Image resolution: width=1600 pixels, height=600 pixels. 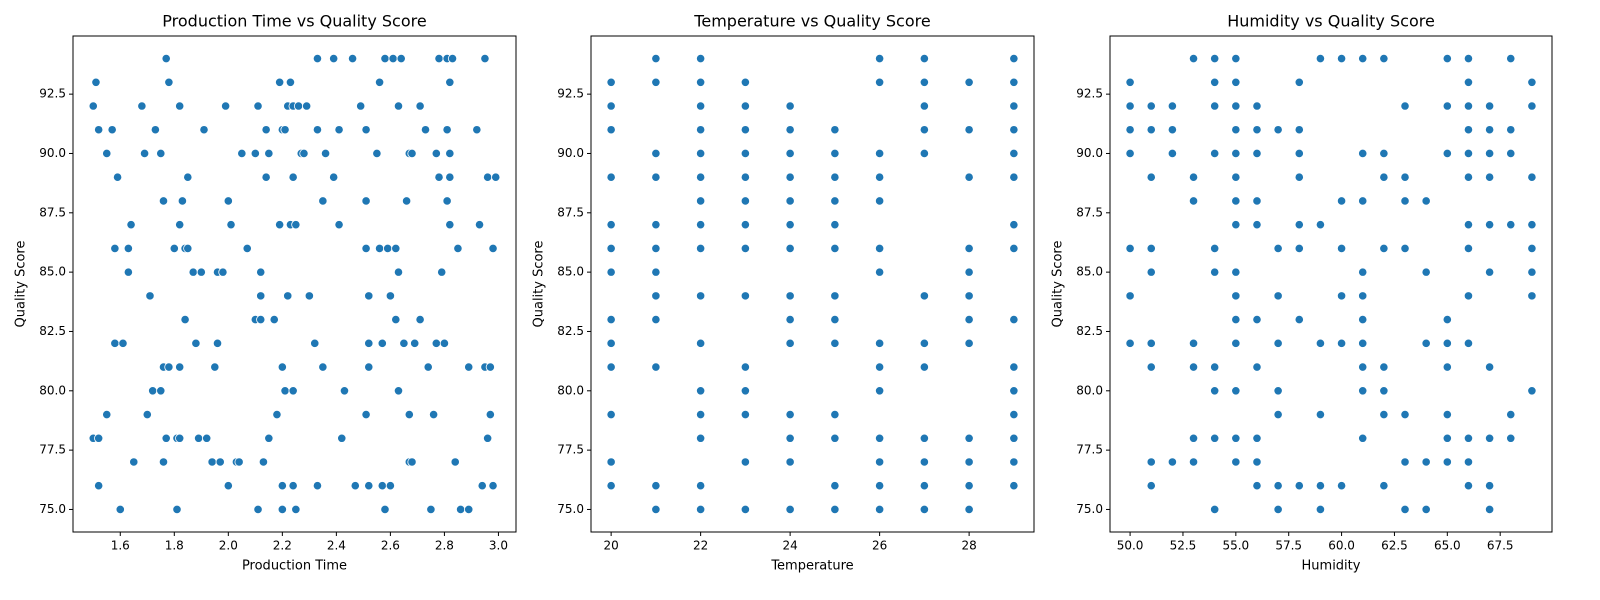 I want to click on y-tick-label: 82.5, so click(x=570, y=331).